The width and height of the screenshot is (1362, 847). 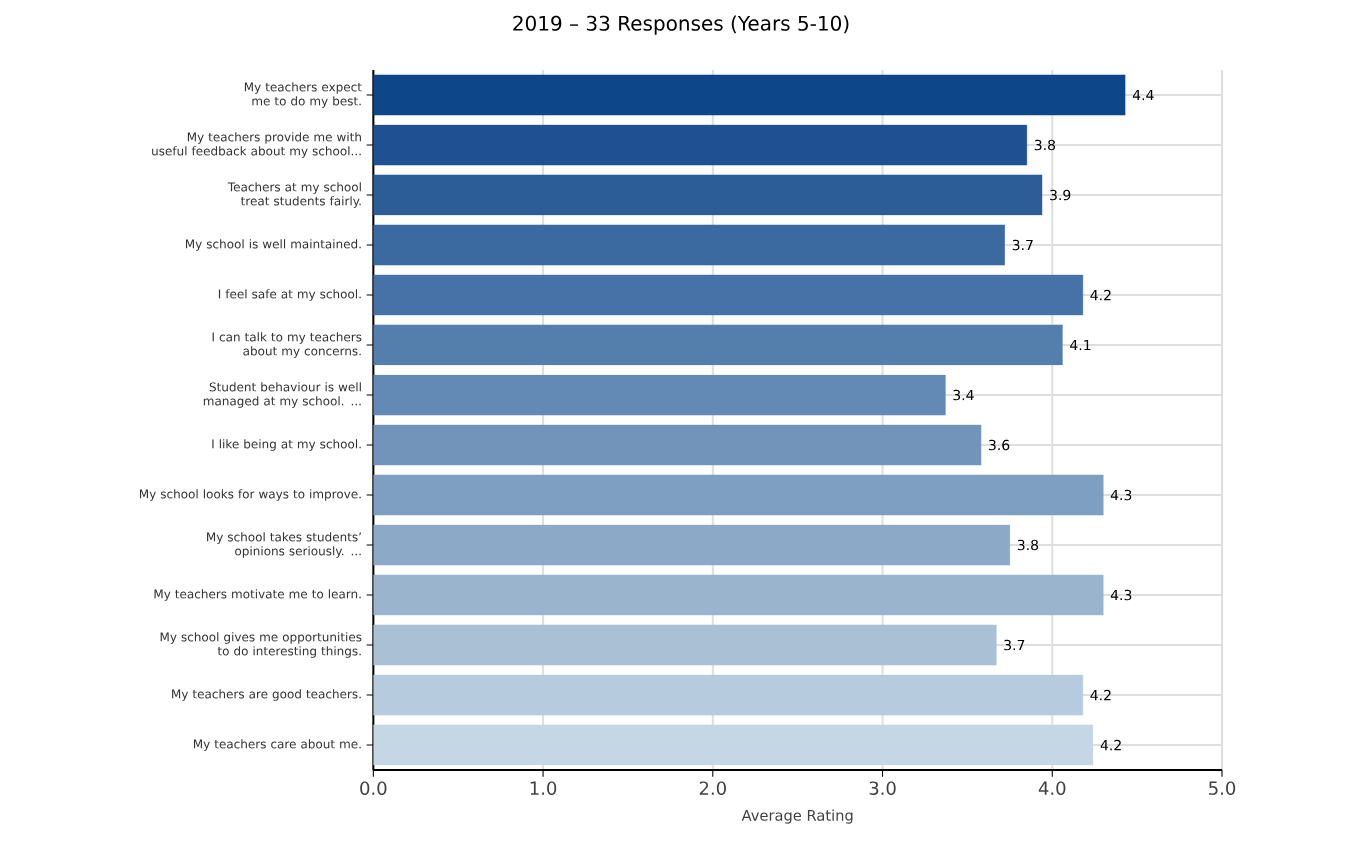 I want to click on y-tick-label: My school looks for ways to improve., so click(x=250, y=495).